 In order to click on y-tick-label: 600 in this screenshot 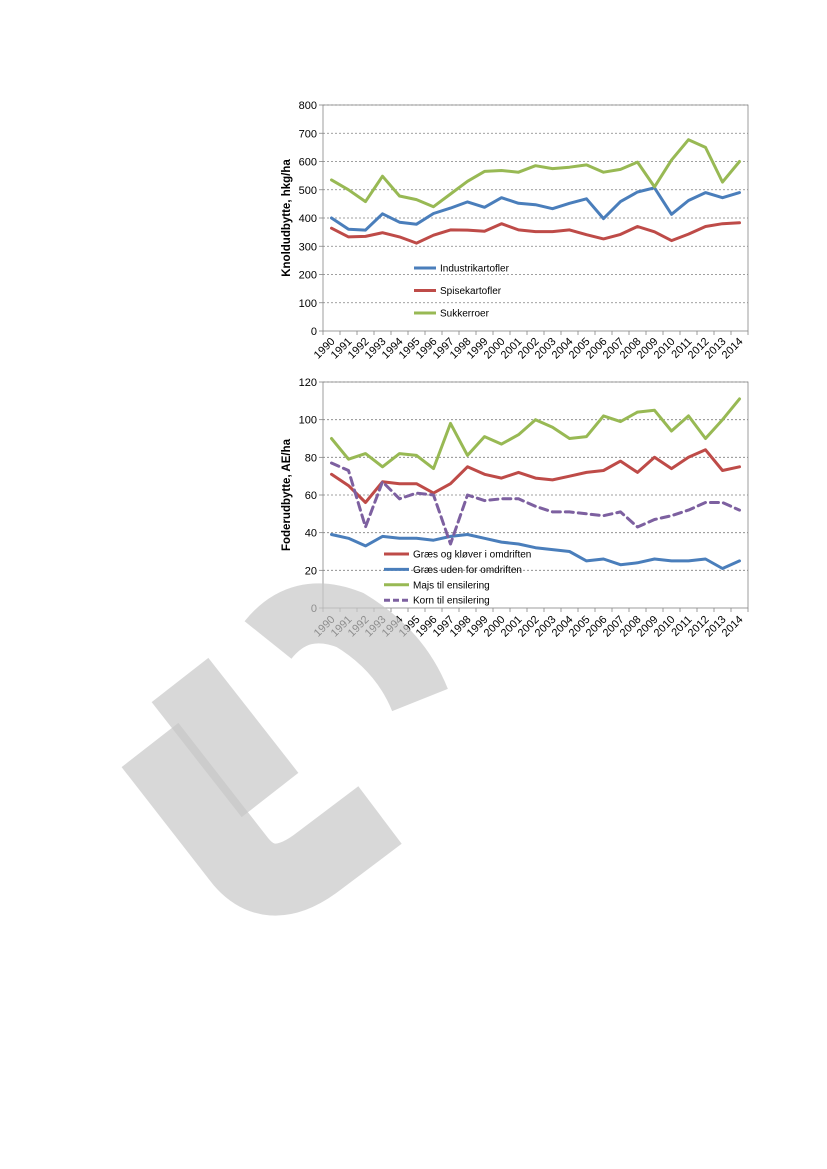, I will do `click(308, 163)`.